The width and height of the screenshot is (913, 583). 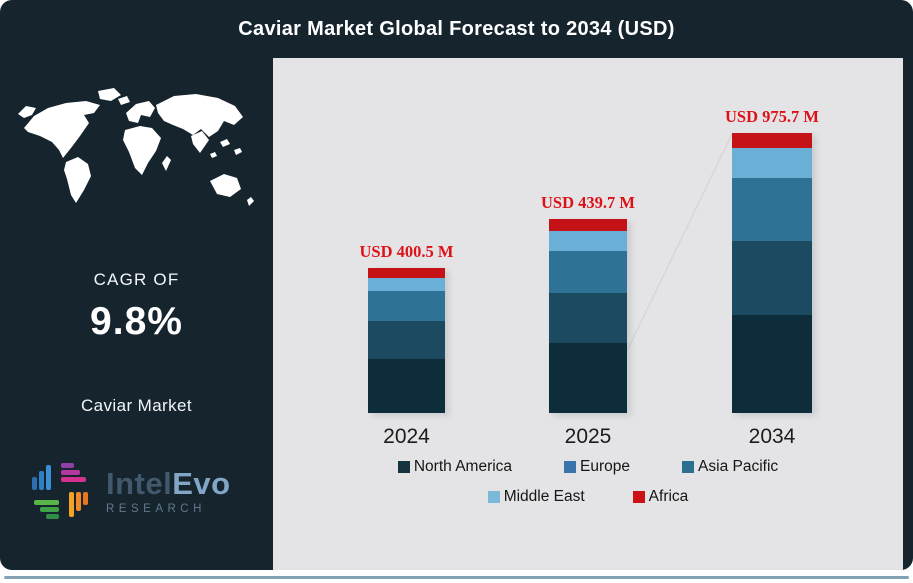 What do you see at coordinates (406, 251) in the screenshot?
I see `bar-value-label: USD 400.5 M` at bounding box center [406, 251].